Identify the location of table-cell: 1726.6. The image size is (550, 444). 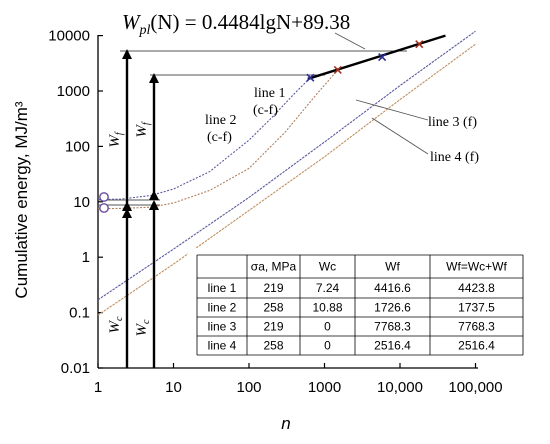
(392, 308).